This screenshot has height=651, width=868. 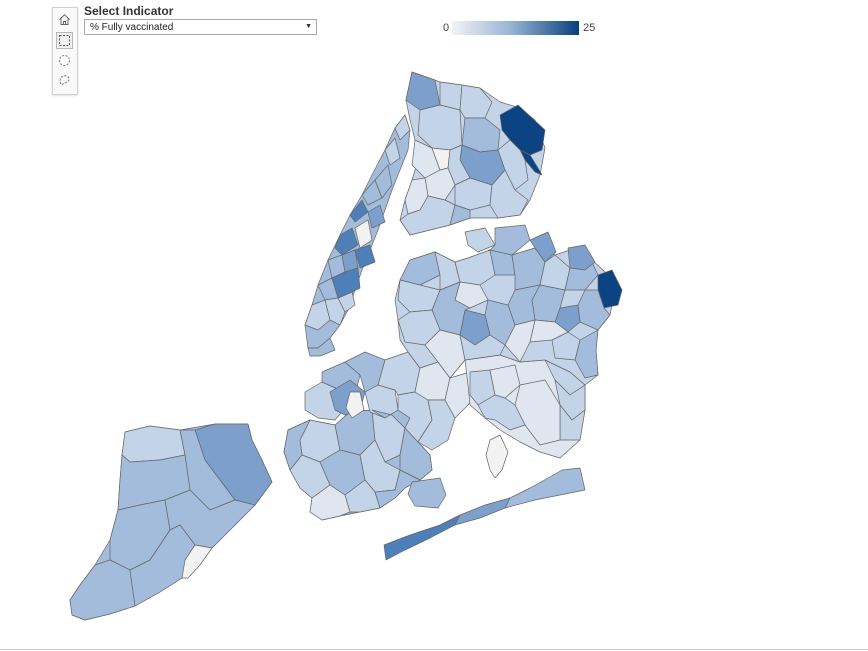 I want to click on legend-min-label: 0, so click(x=446, y=28).